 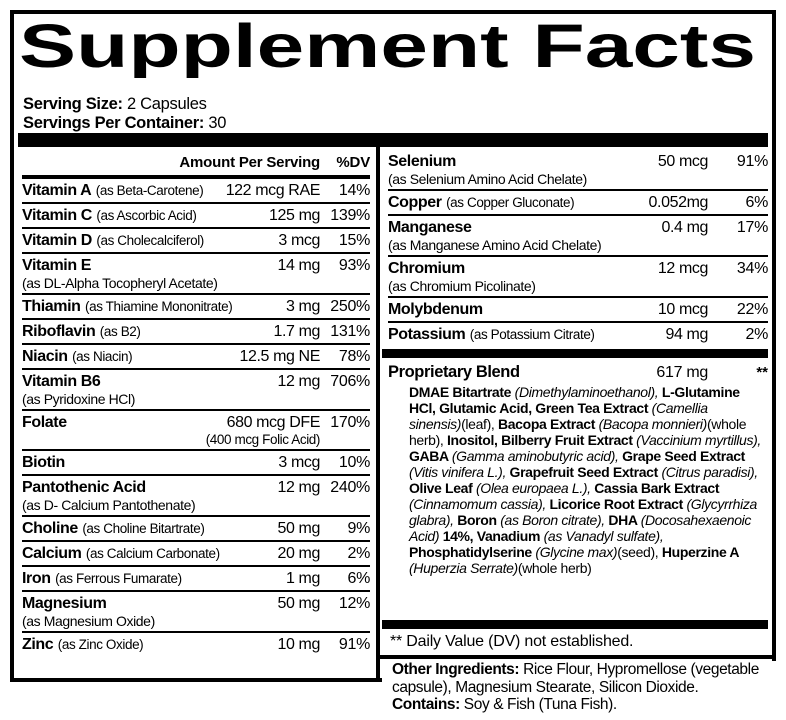 I want to click on nutrient-amount-cell: 125 mg, so click(x=294, y=216).